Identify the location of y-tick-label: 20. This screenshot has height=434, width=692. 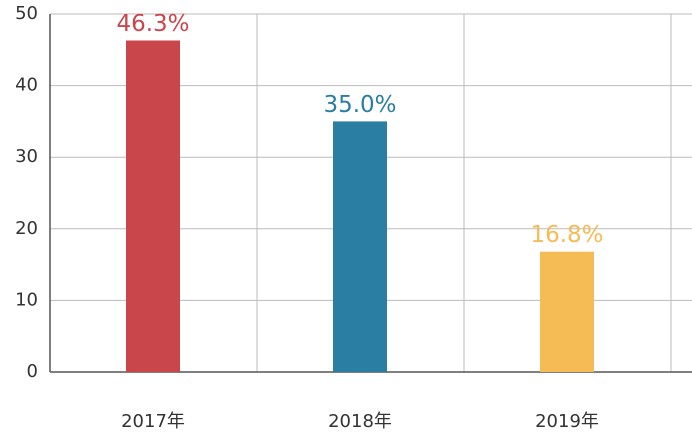
(26, 228).